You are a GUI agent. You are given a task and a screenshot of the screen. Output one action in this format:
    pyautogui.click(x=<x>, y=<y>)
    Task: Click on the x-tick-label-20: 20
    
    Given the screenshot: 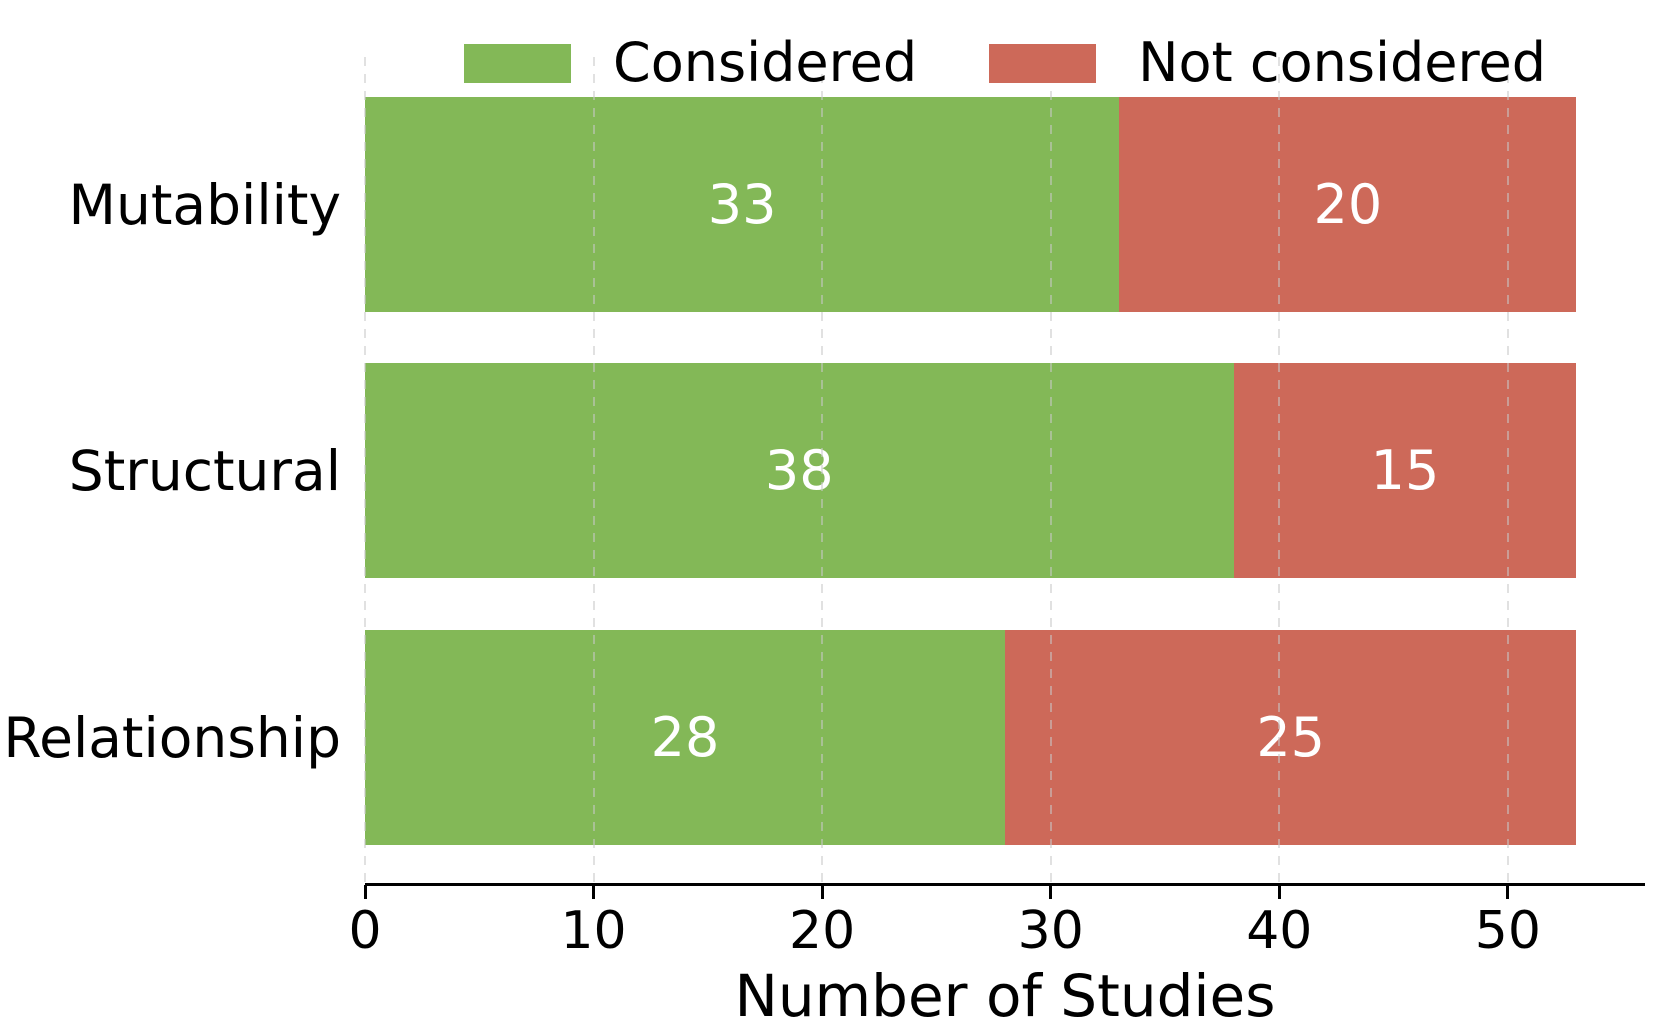 What is the action you would take?
    pyautogui.click(x=822, y=931)
    